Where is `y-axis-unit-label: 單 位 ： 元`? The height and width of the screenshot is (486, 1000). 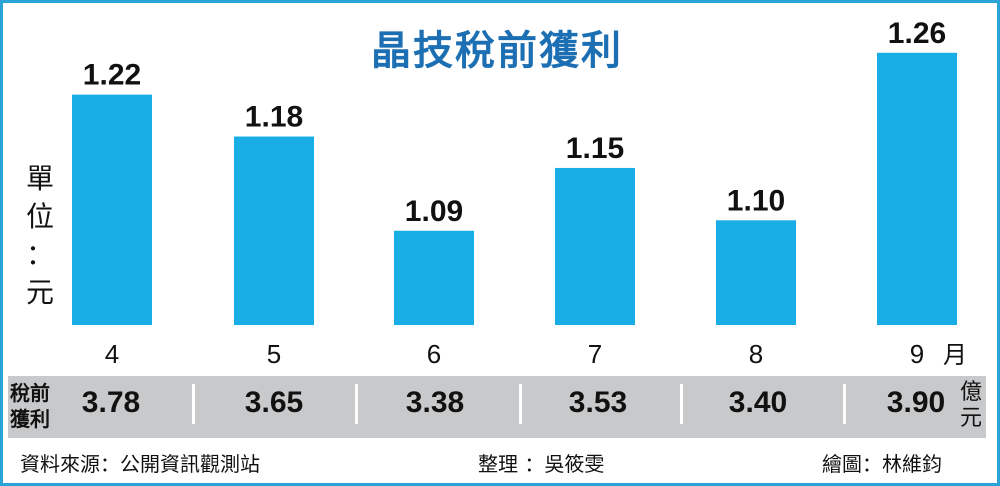 y-axis-unit-label: 單 位 ： 元 is located at coordinates (40, 236).